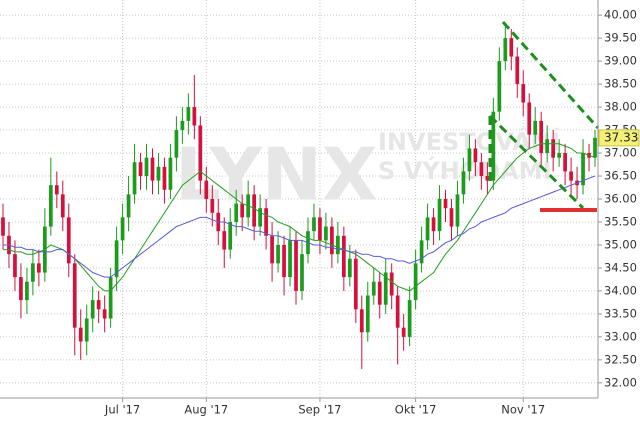 This screenshot has width=640, height=421. What do you see at coordinates (620, 38) in the screenshot?
I see `y-tick-label: 39.50` at bounding box center [620, 38].